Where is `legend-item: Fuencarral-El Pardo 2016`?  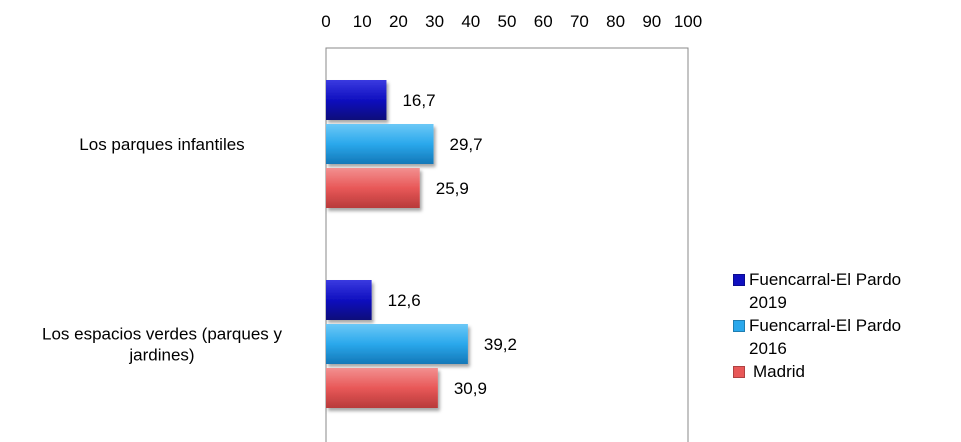
legend-item: Fuencarral-El Pardo 2016 is located at coordinates (843, 337).